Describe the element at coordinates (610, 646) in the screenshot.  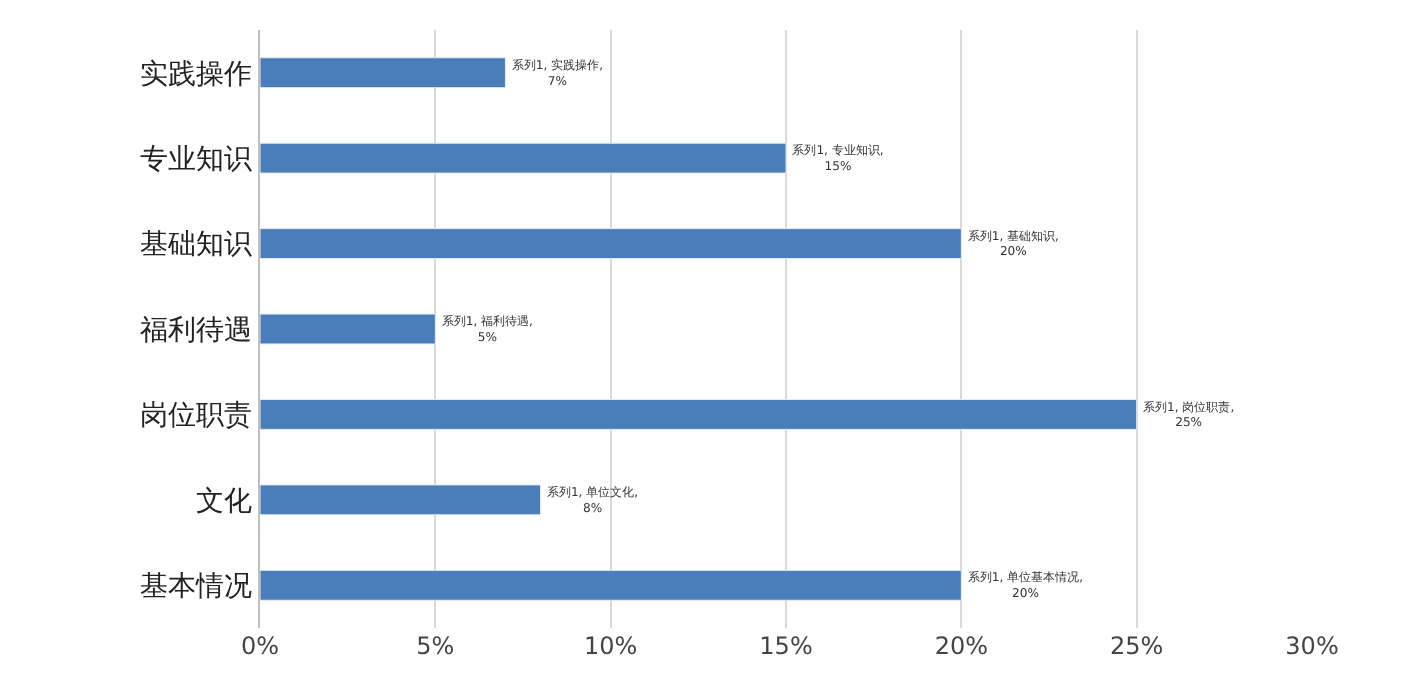
I see `x-tick-label: 10%` at that location.